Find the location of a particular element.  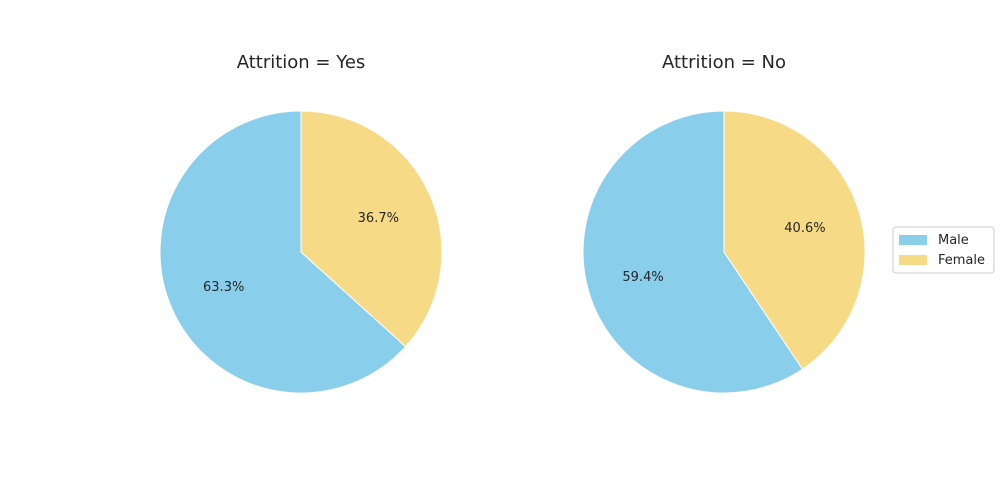

legend: Male Female is located at coordinates (943, 250).